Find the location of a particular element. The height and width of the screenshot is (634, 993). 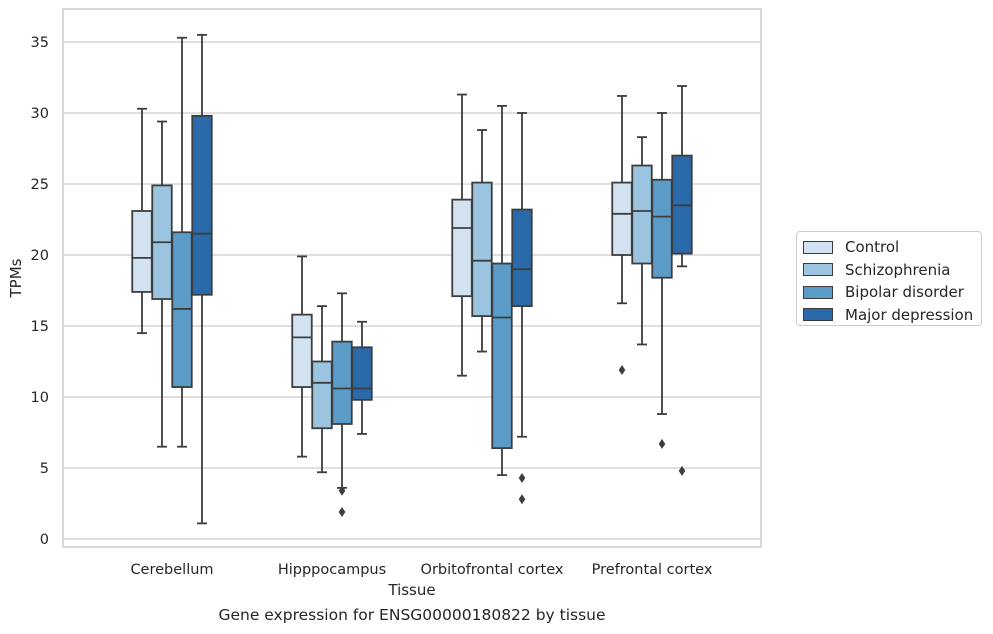

y-tick-label: 5 is located at coordinates (44, 469).